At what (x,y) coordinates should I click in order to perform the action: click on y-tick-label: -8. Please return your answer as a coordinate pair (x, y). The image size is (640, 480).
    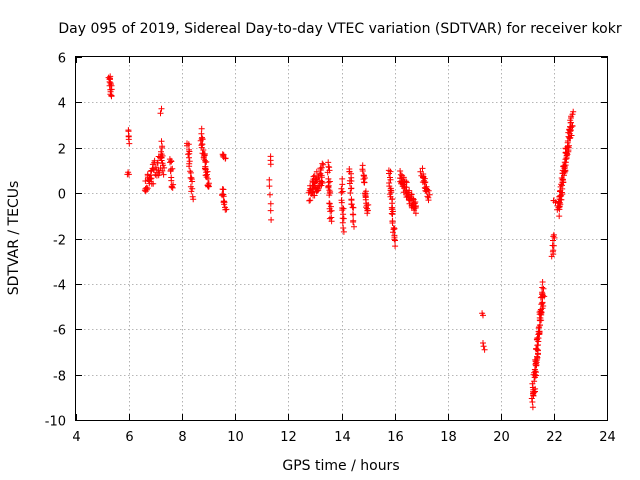
    Looking at the image, I should click on (59, 377).